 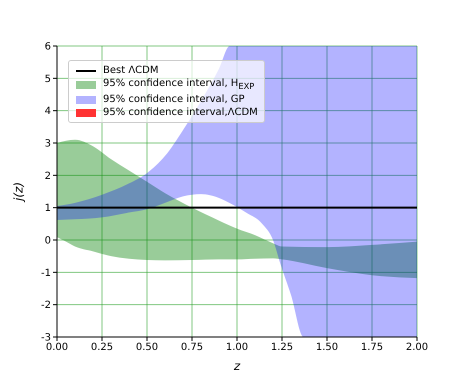 I want to click on x-tick-label: 1.75, so click(x=372, y=348).